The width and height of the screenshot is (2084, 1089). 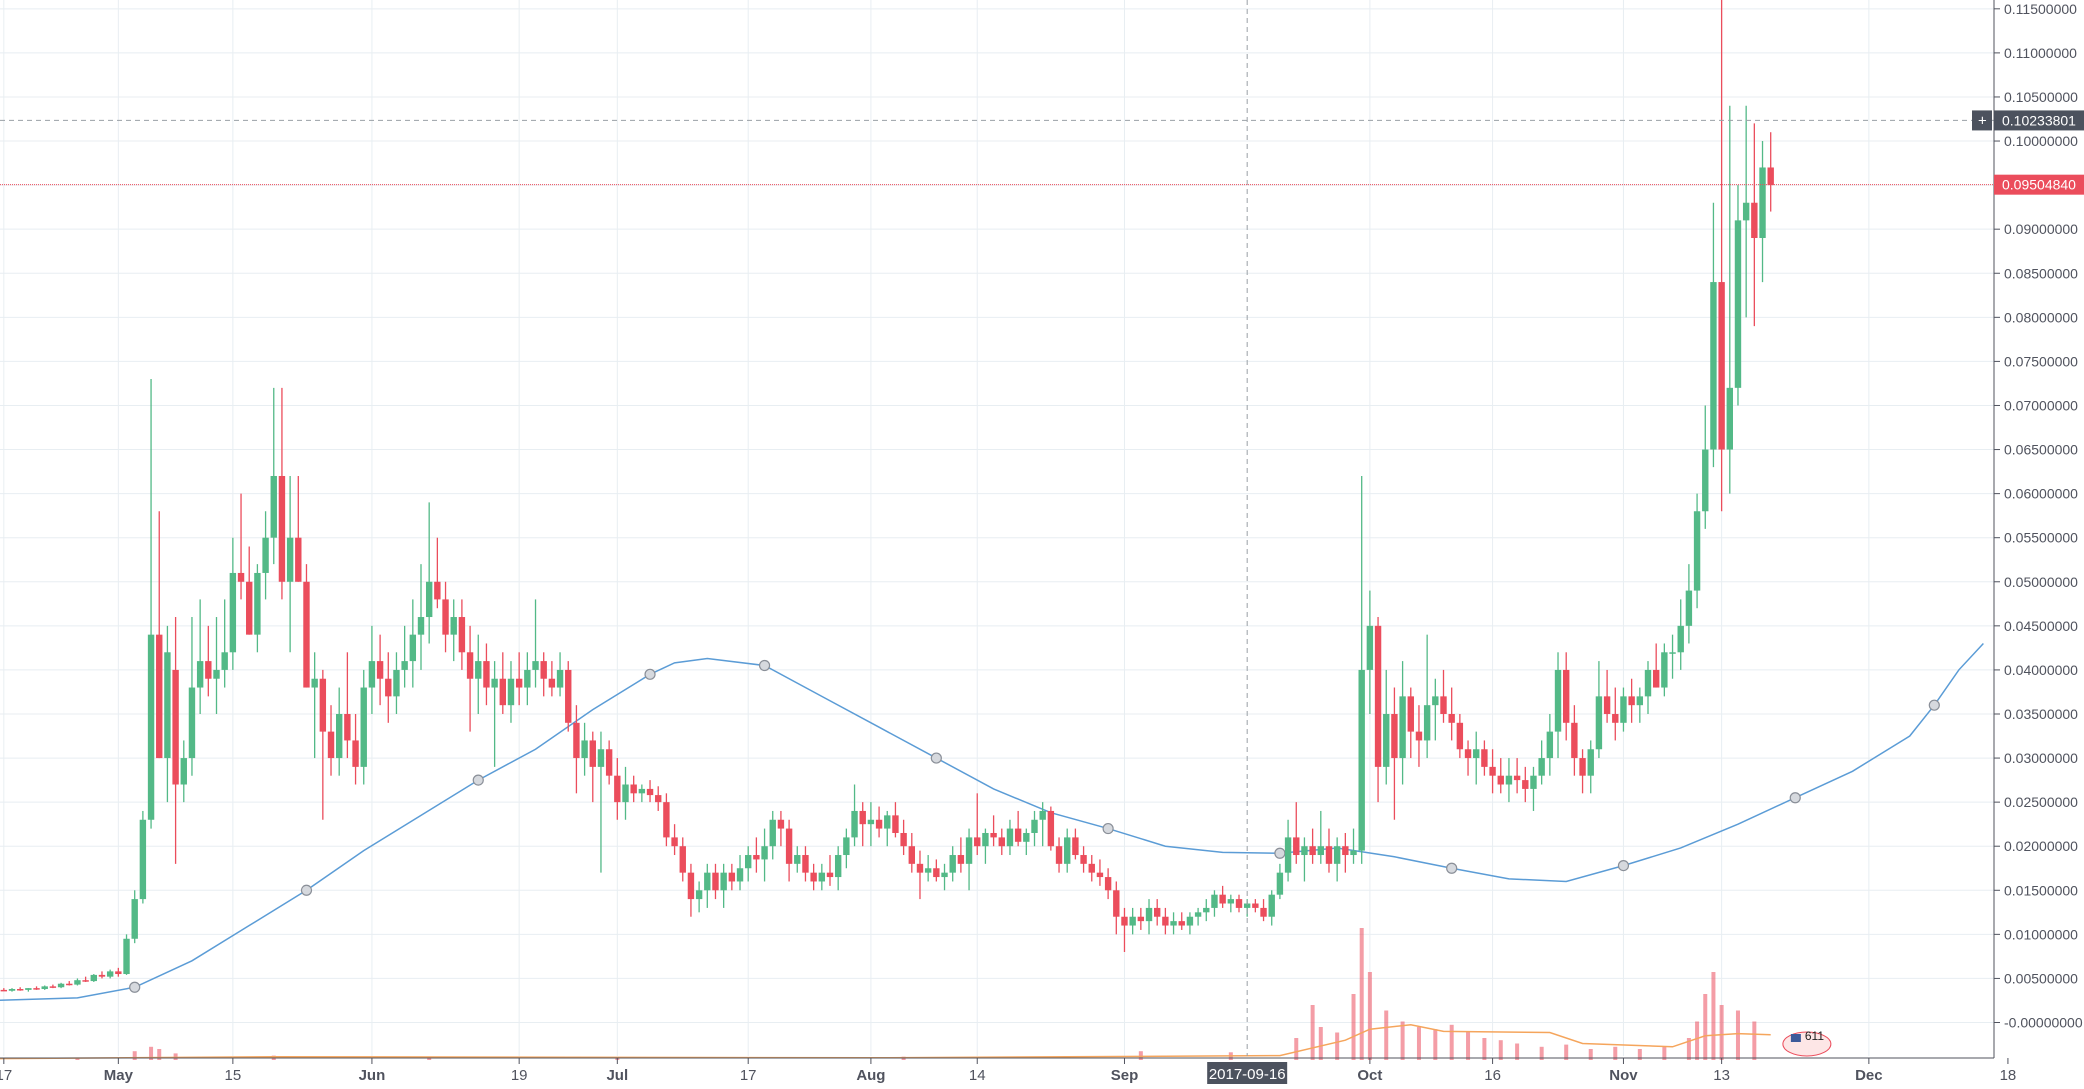 I want to click on price-tick-label: -0.00000000, so click(x=2043, y=1023).